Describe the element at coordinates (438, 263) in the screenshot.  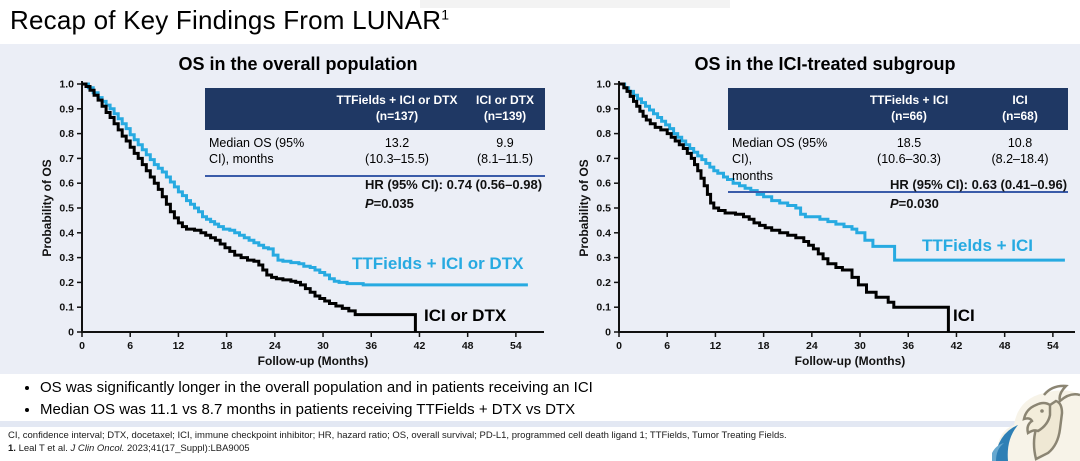
I see `curve-label-ttfields-ici-dtx: TTFields + ICI or DTX` at that location.